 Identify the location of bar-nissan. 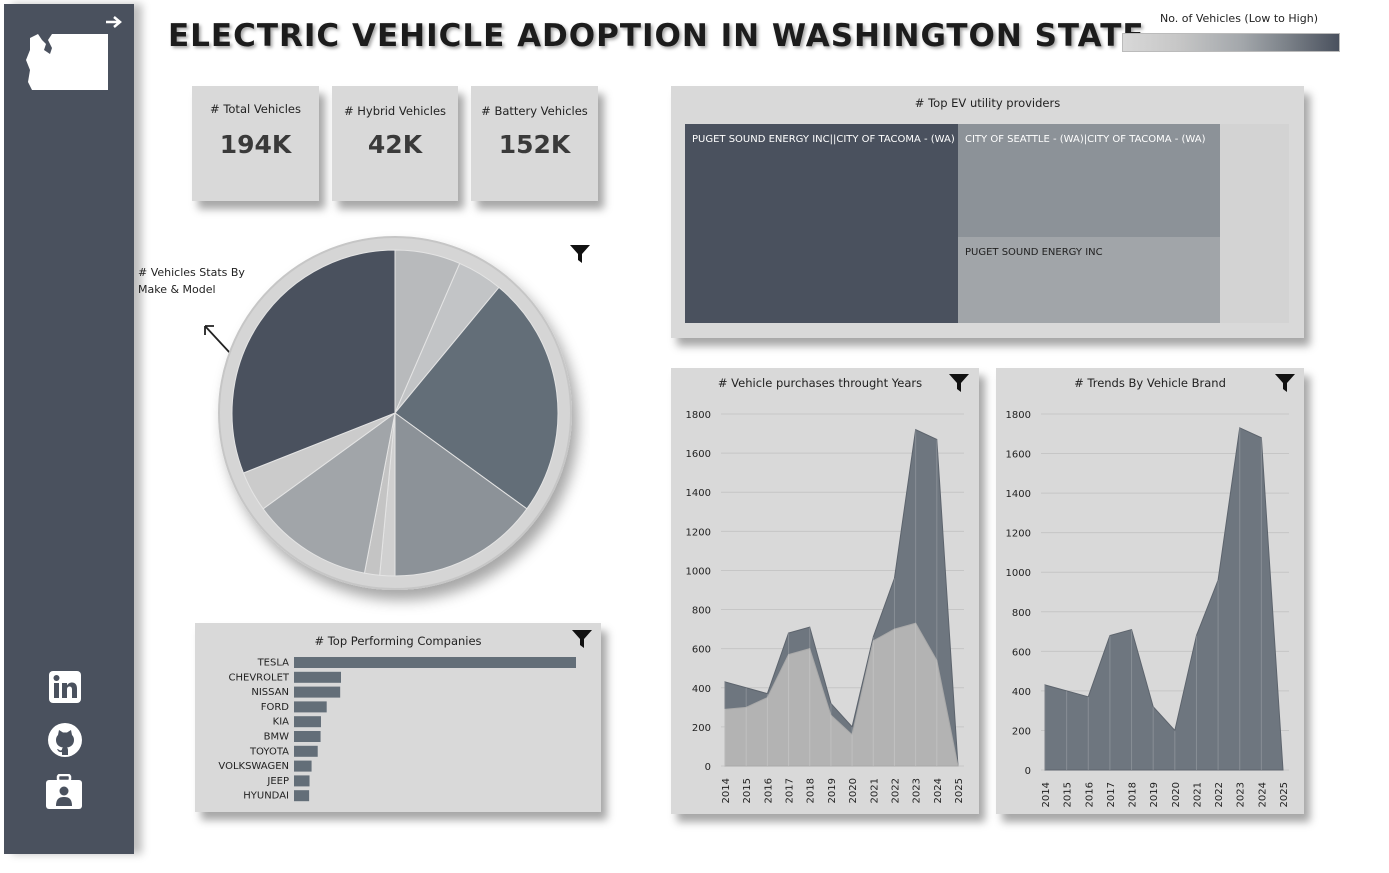
(317, 692).